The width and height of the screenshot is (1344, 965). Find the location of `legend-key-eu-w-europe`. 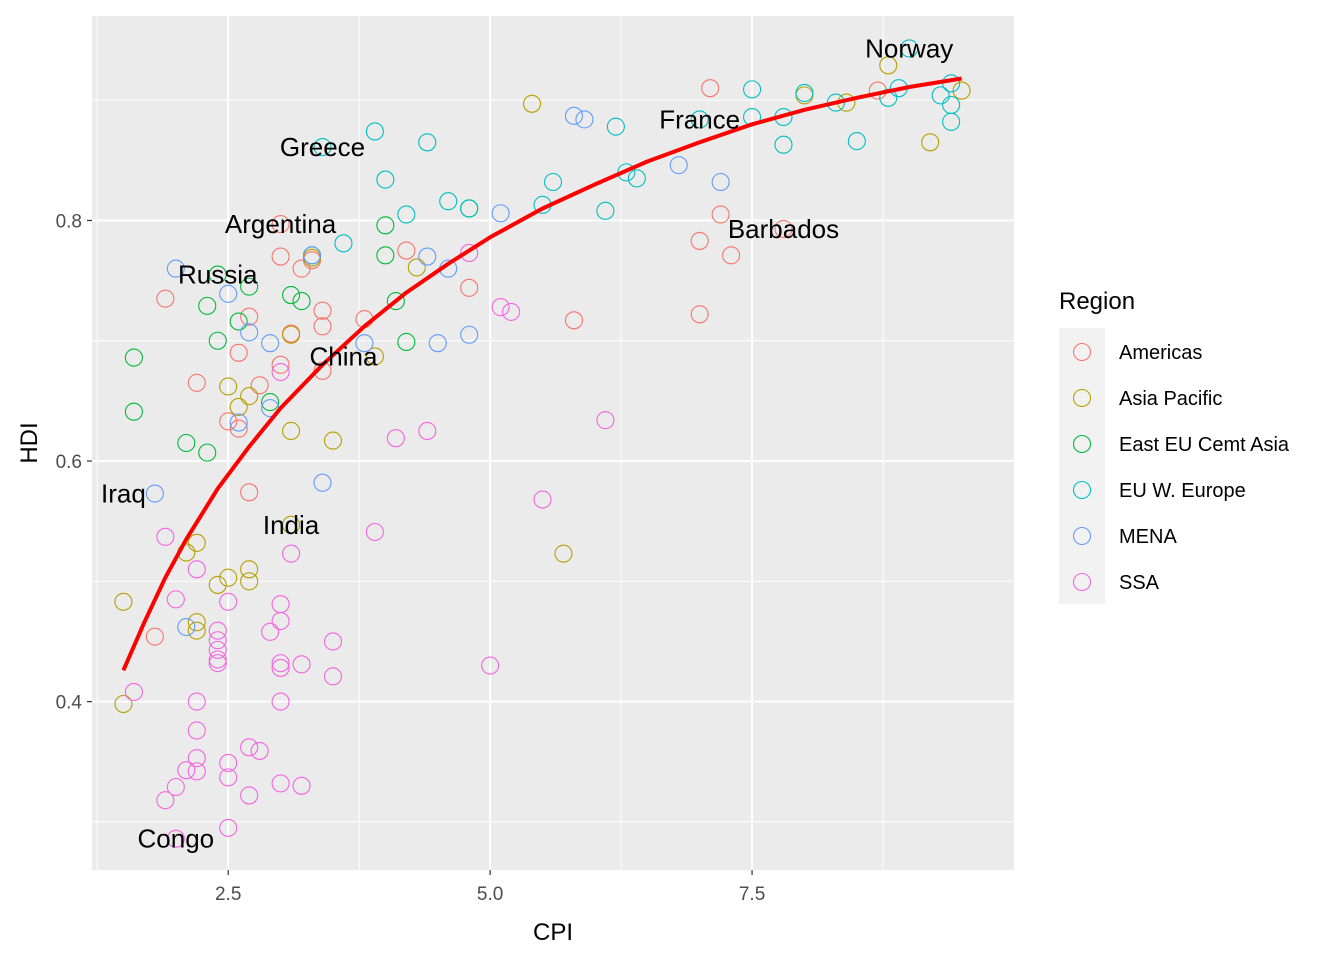

legend-key-eu-w-europe is located at coordinates (1082, 490).